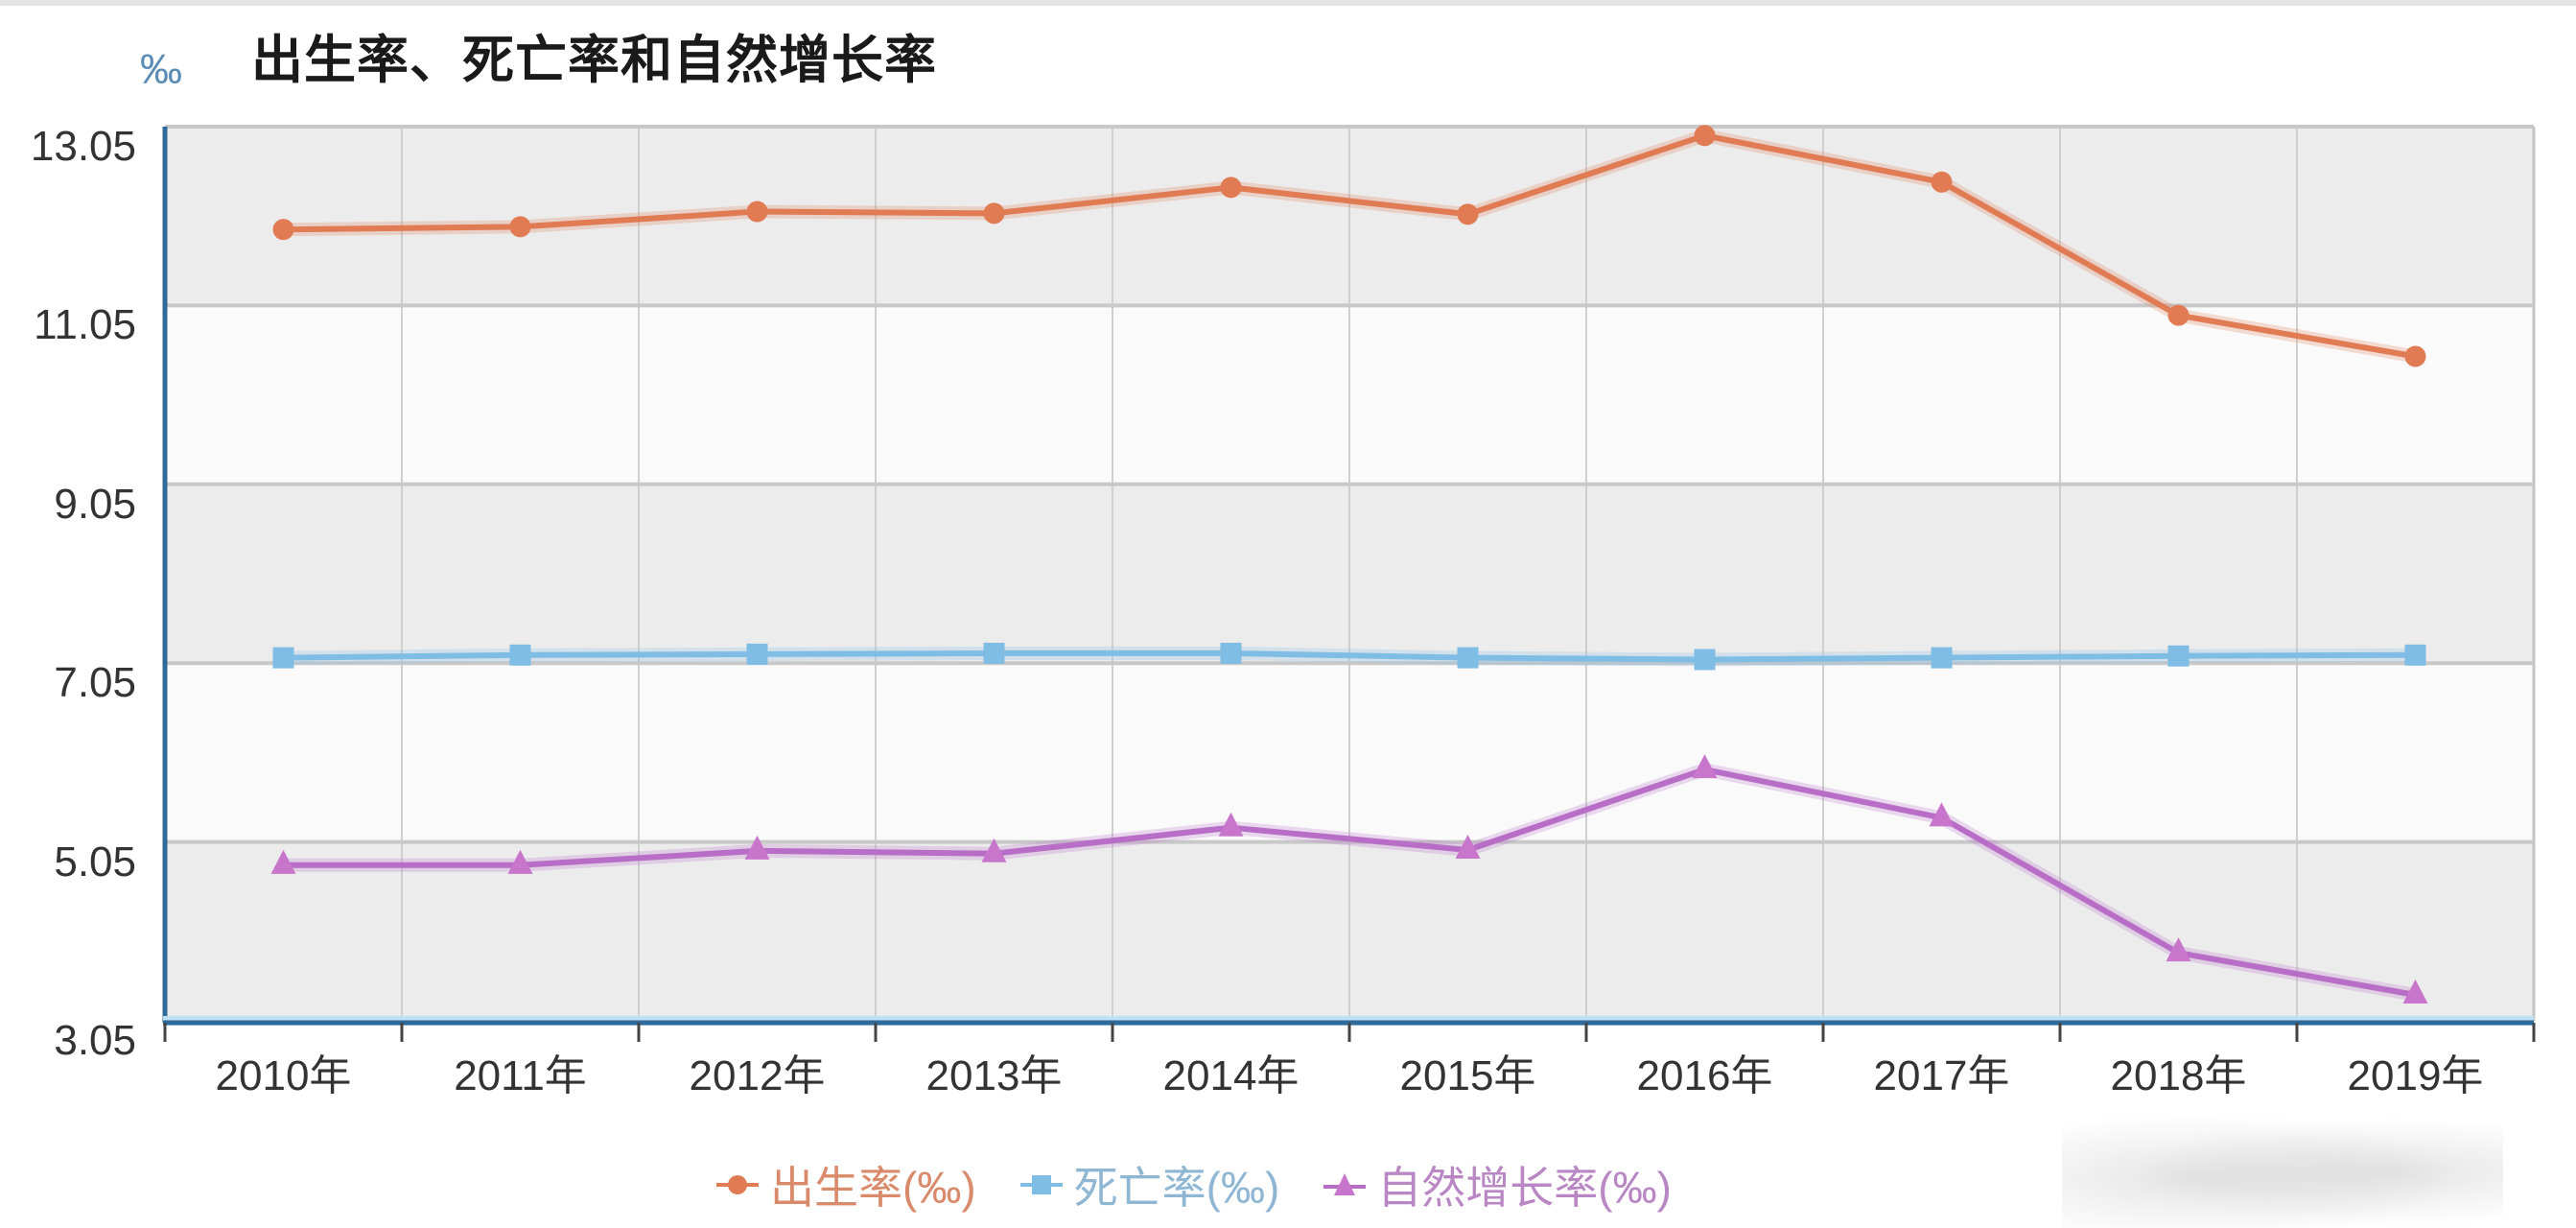  I want to click on triangle-marker-icon, so click(1345, 1184).